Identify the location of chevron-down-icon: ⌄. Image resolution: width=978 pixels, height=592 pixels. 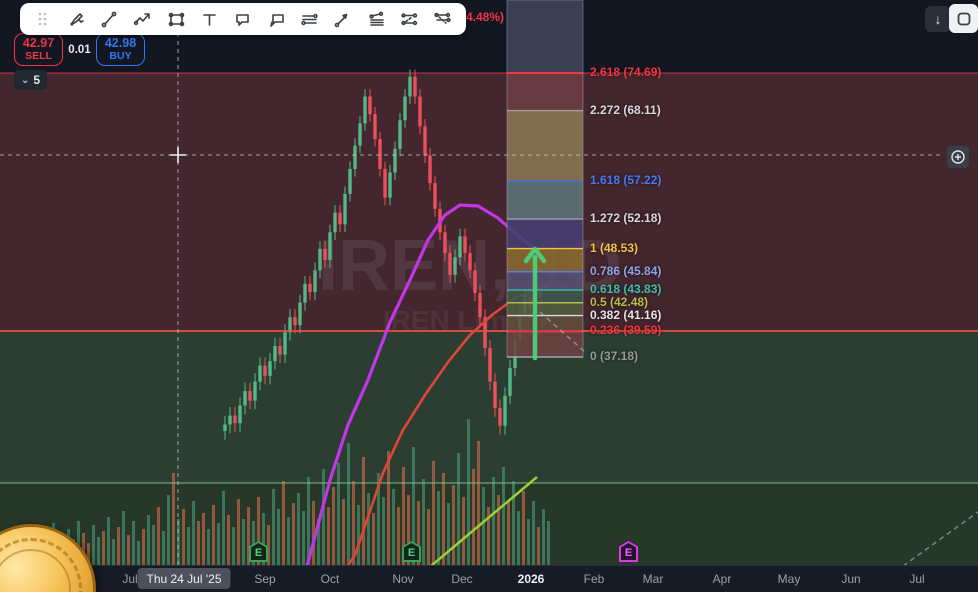
(25, 80).